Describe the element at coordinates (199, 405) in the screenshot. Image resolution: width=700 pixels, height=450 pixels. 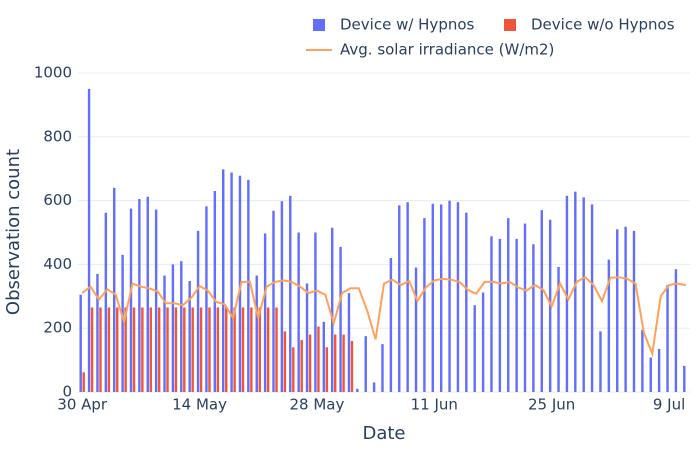
I see `x-tick-label: 14 May` at that location.